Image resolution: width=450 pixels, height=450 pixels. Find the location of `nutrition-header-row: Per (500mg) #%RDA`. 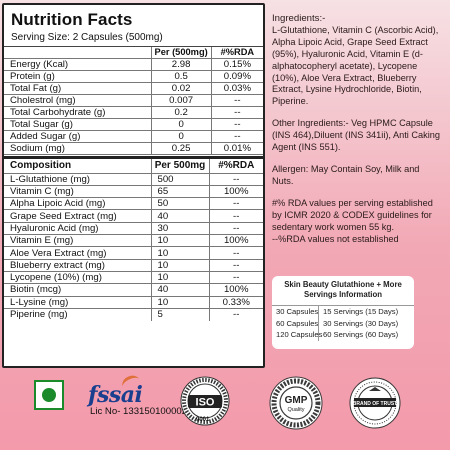

nutrition-header-row: Per (500mg) #%RDA is located at coordinates (133, 53).